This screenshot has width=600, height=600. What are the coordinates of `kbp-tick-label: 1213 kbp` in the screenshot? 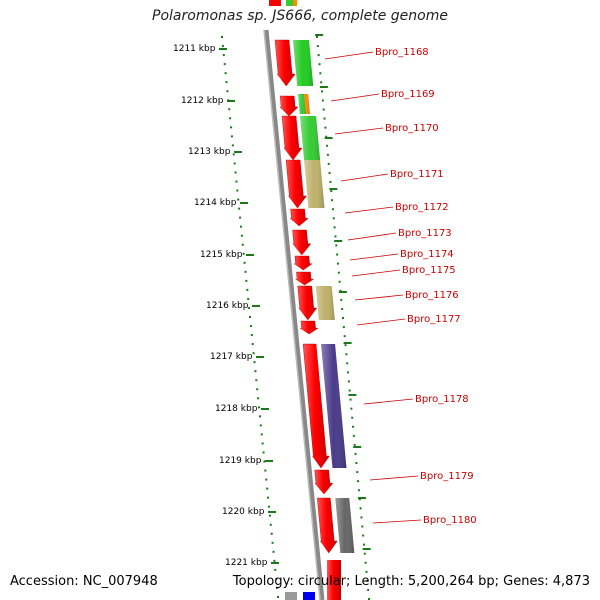 It's located at (209, 152).